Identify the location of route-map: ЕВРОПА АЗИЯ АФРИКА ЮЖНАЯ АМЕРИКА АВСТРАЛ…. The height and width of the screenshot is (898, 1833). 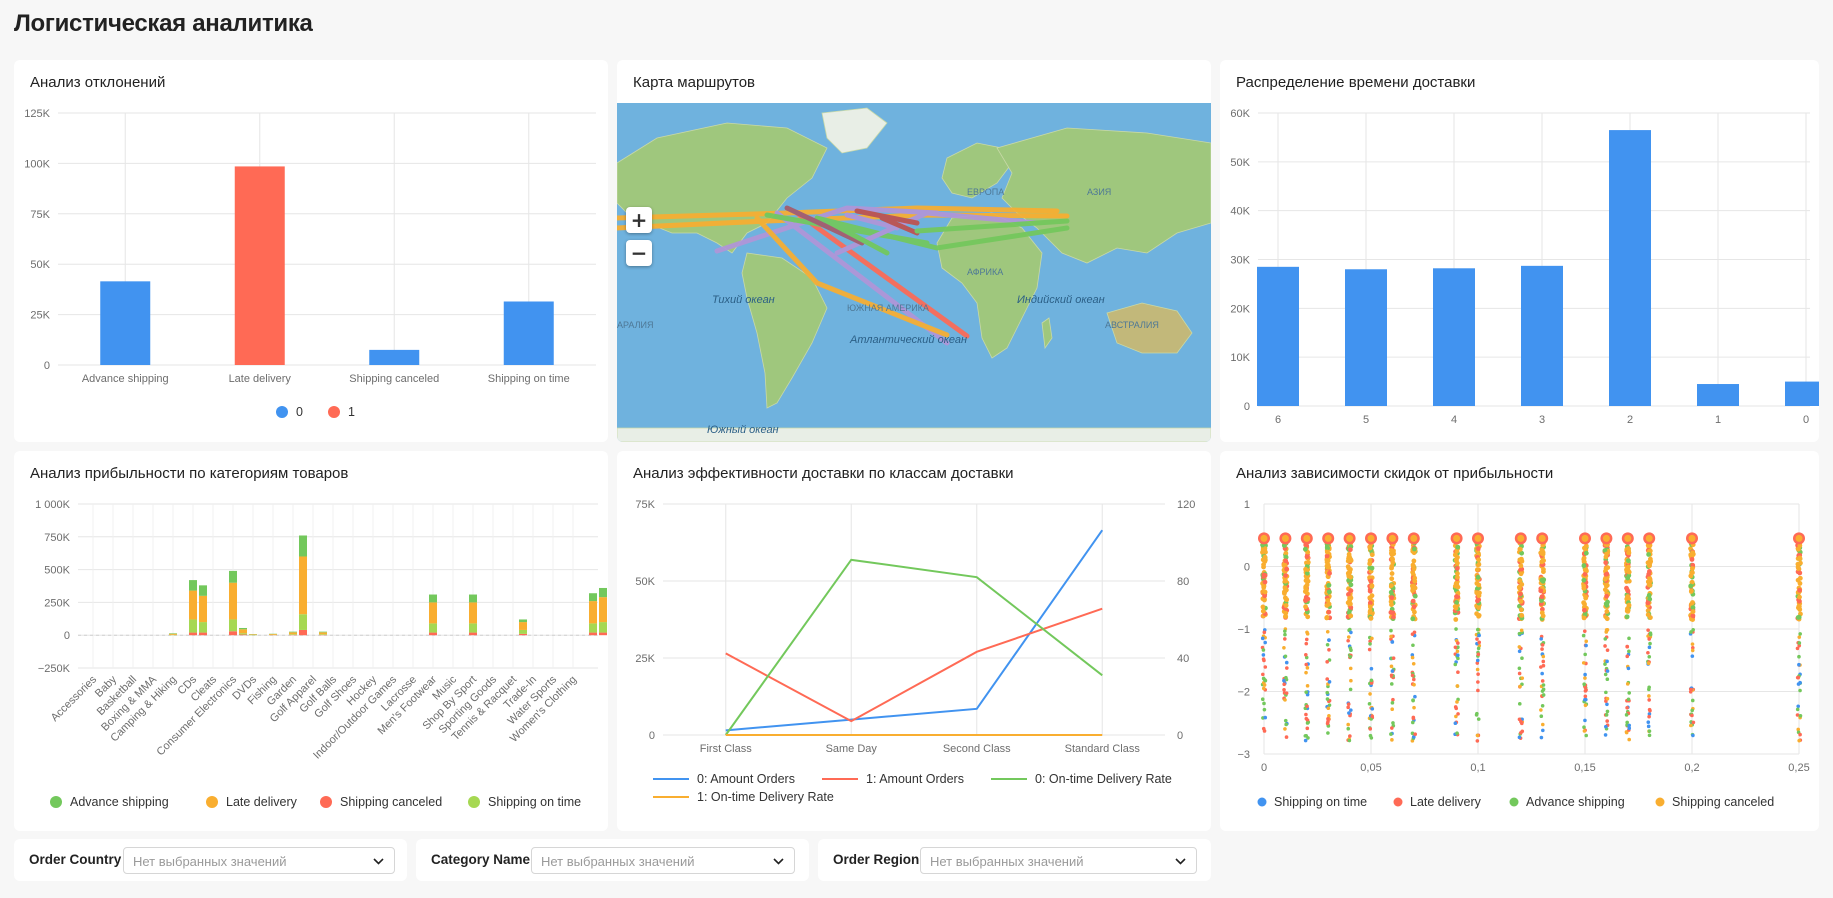
(914, 272).